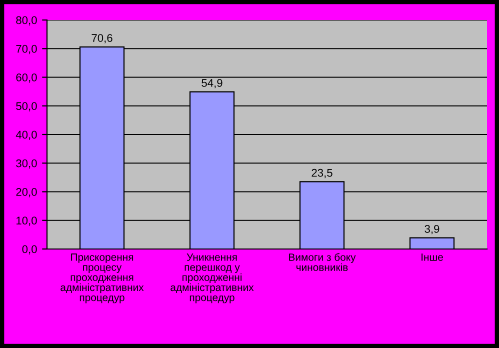 This screenshot has height=348, width=499. What do you see at coordinates (102, 39) in the screenshot?
I see `data-label: 70,6` at bounding box center [102, 39].